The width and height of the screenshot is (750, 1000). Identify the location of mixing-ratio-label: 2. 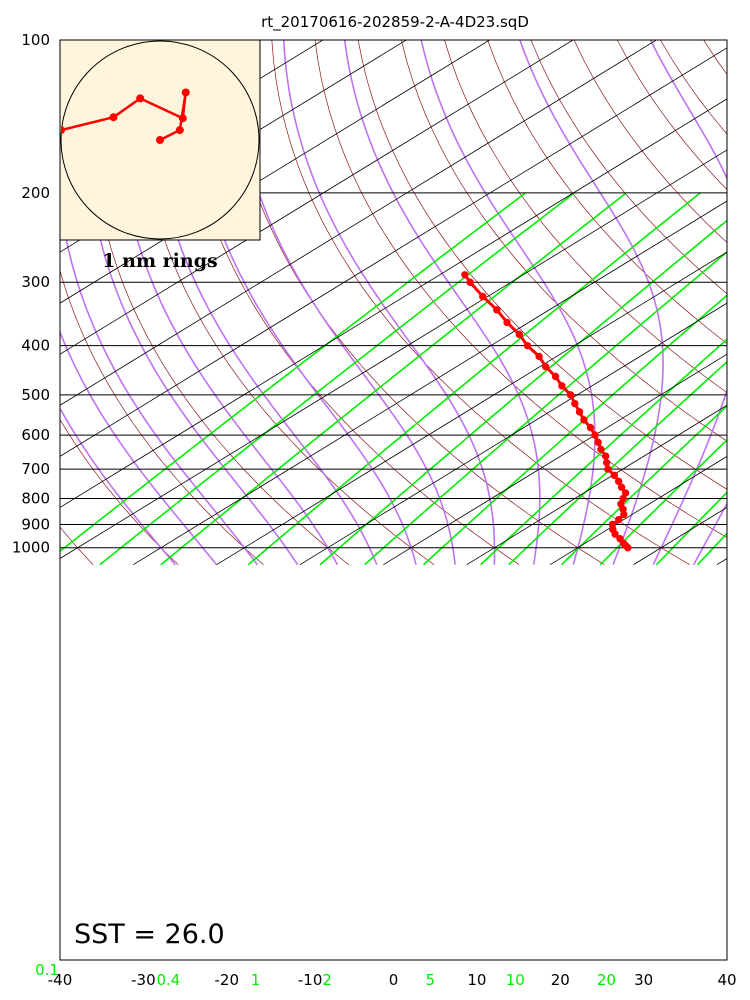
(327, 980).